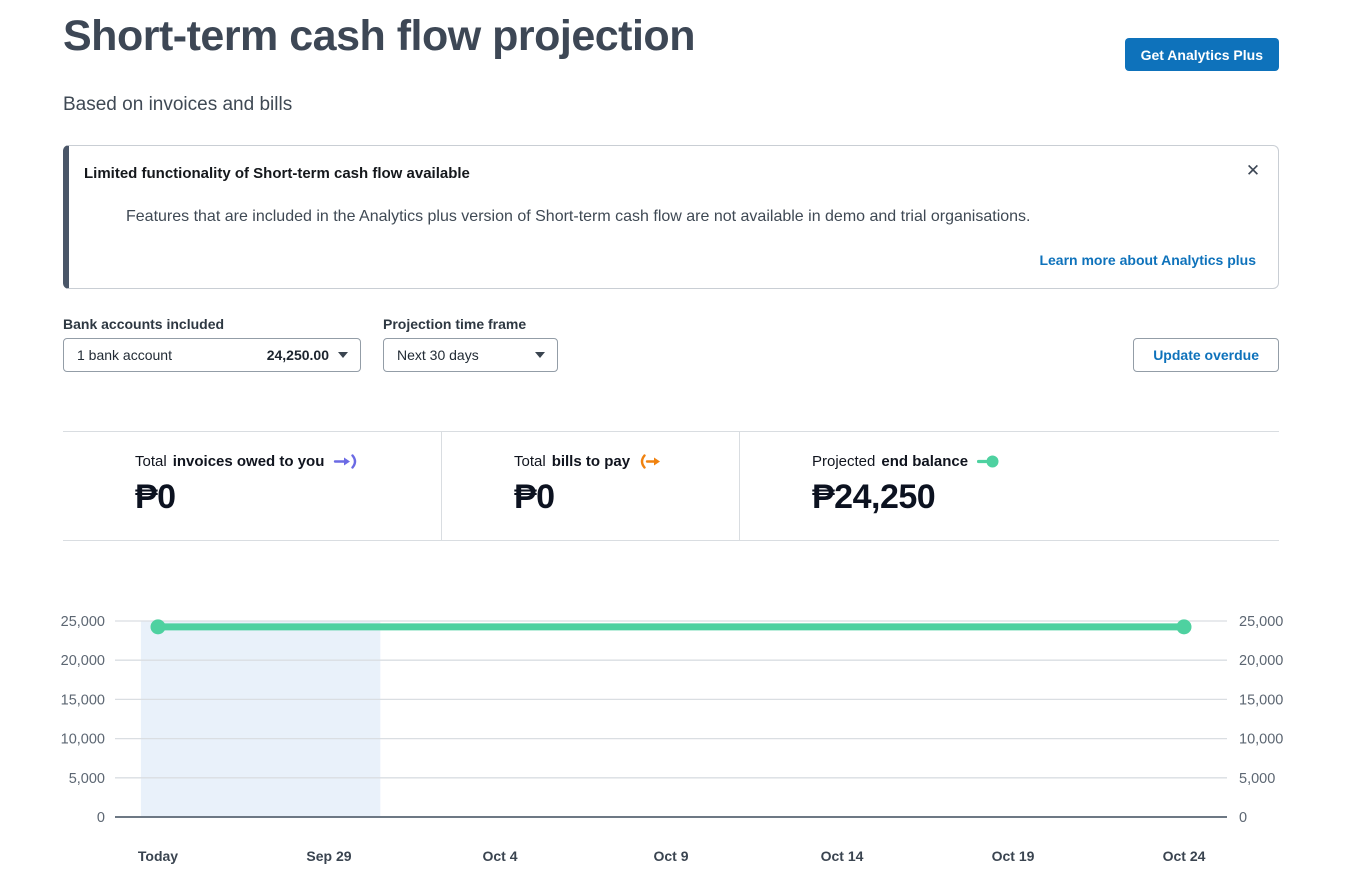 Image resolution: width=1369 pixels, height=891 pixels. What do you see at coordinates (297, 355) in the screenshot?
I see `bank-accounts-amount: 24,250.00` at bounding box center [297, 355].